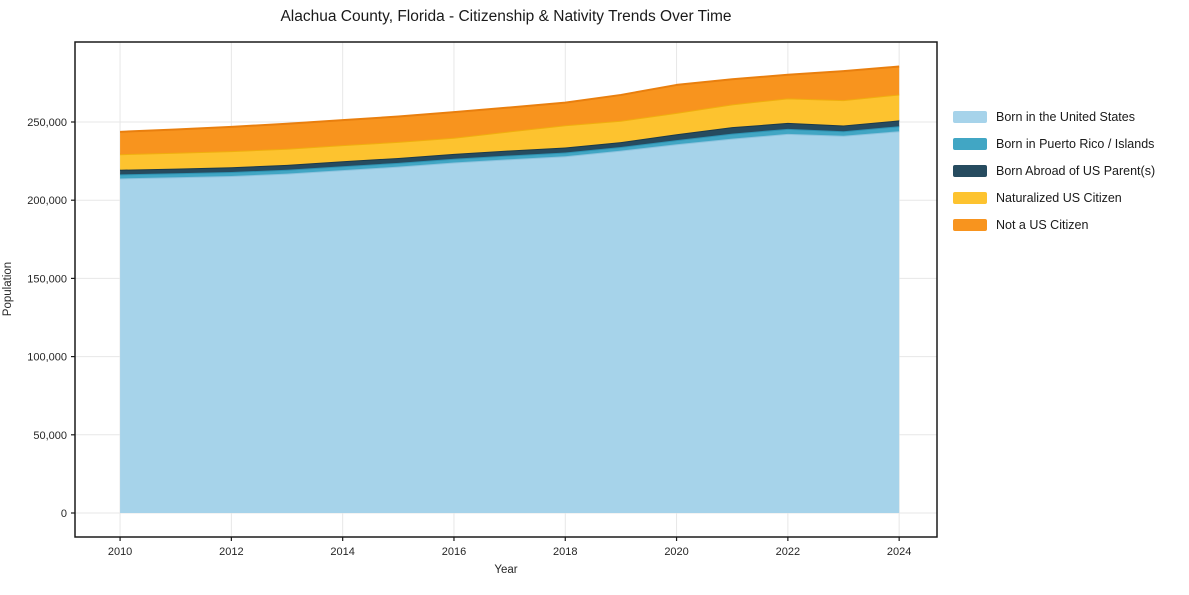  I want to click on legend-label: Born in the United States, so click(1065, 116).